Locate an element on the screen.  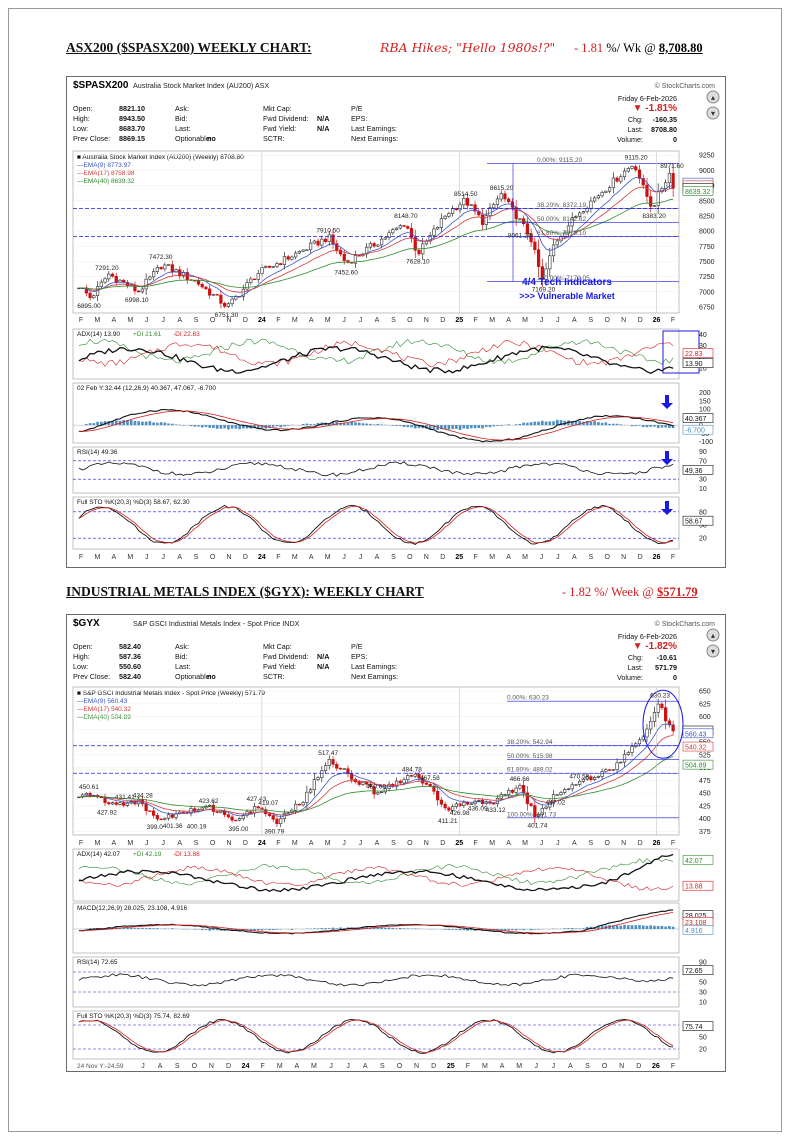
gyx-bottom-month-tick: A is located at coordinates (570, 1066).